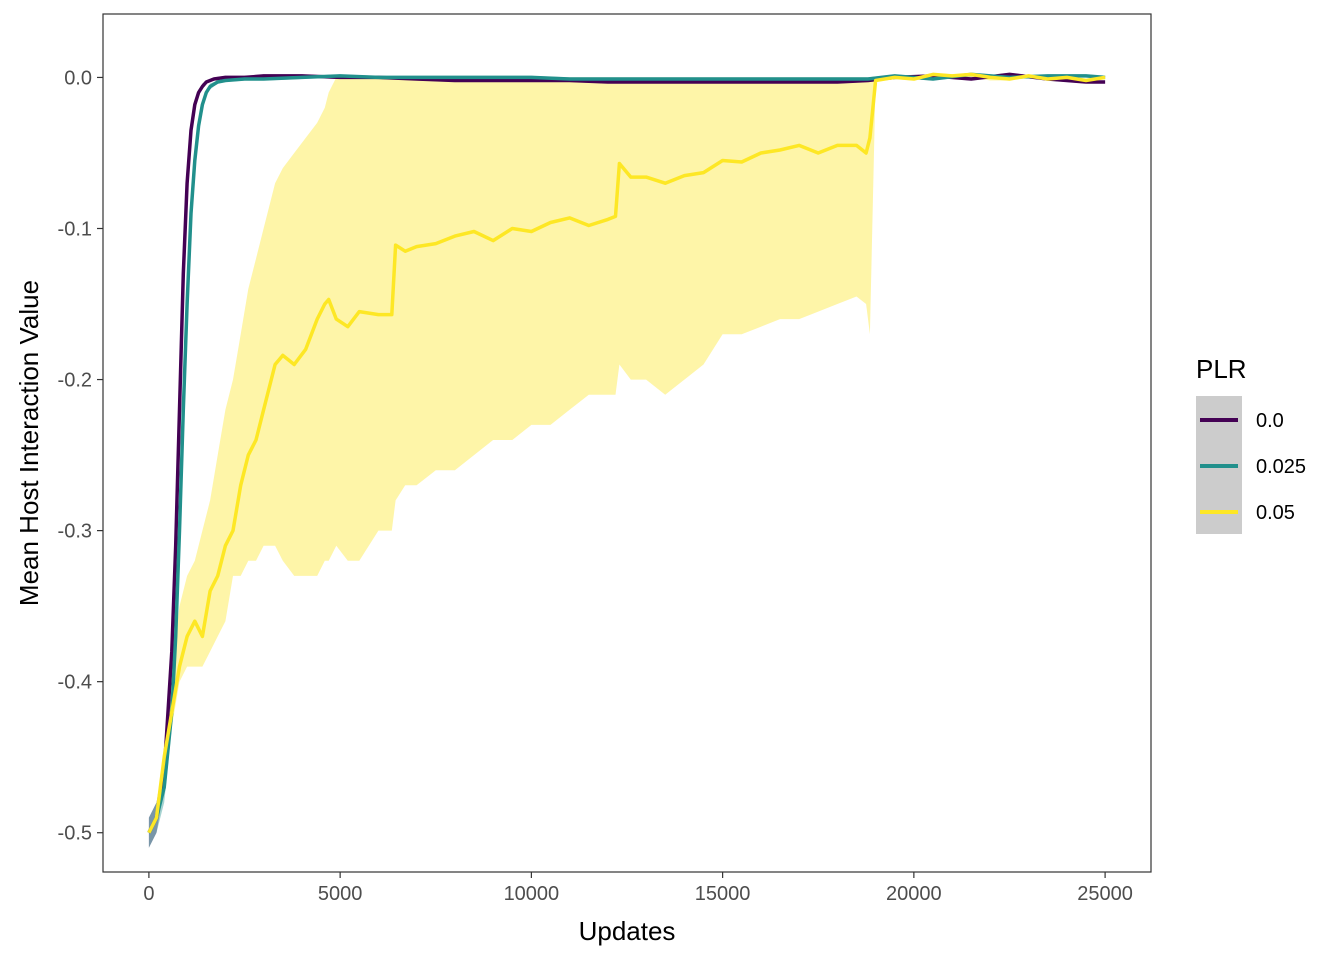 The width and height of the screenshot is (1344, 965). I want to click on x-tick-label: 25000, so click(1105, 894).